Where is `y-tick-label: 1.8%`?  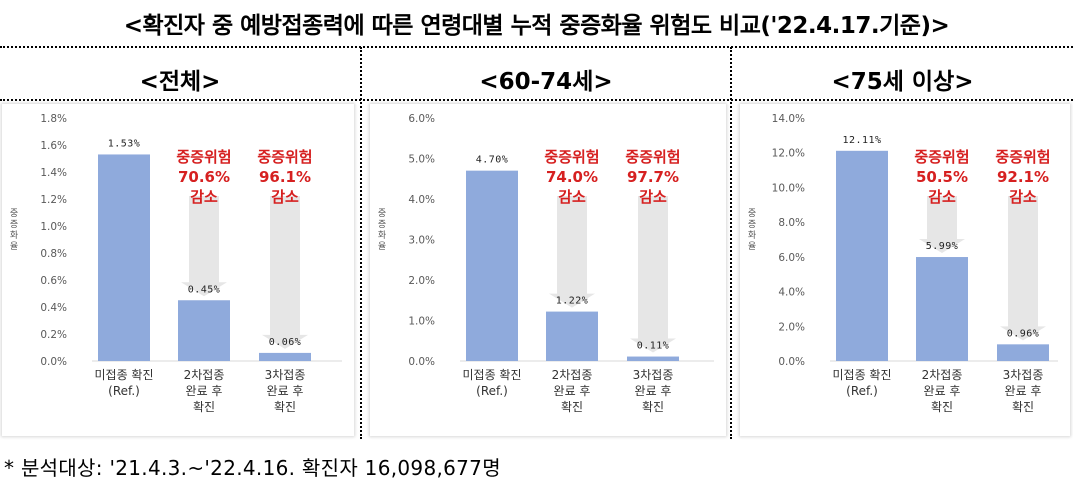 y-tick-label: 1.8% is located at coordinates (53, 119).